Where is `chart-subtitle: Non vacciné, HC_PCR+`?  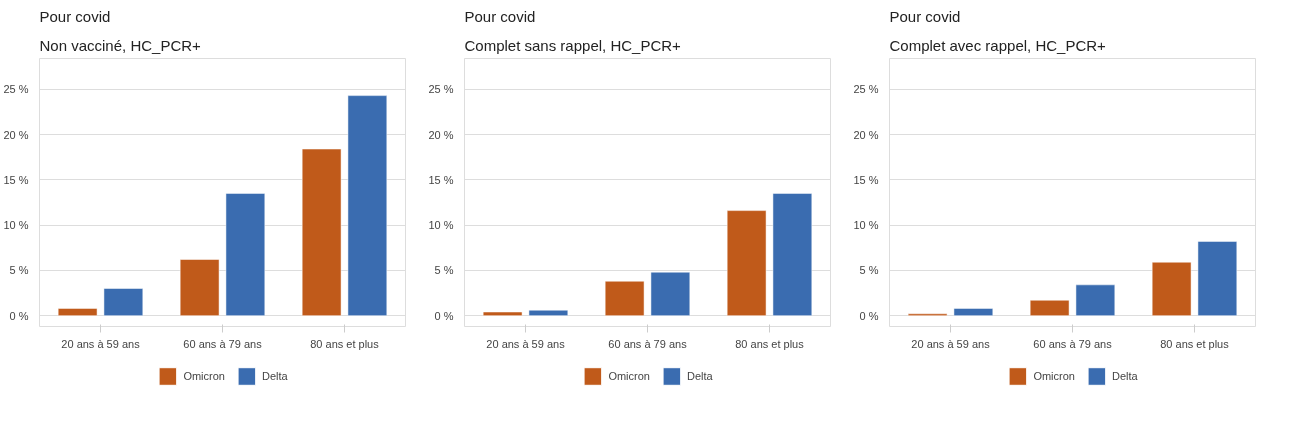
chart-subtitle: Non vacciné, HC_PCR+ is located at coordinates (120, 45).